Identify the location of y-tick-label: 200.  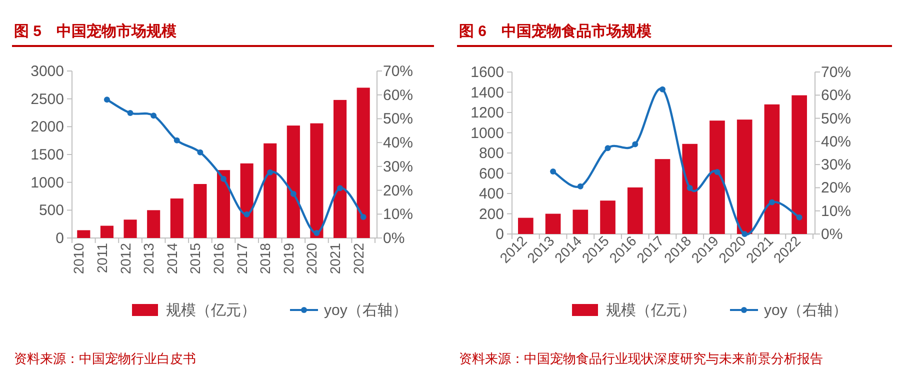
(491, 214).